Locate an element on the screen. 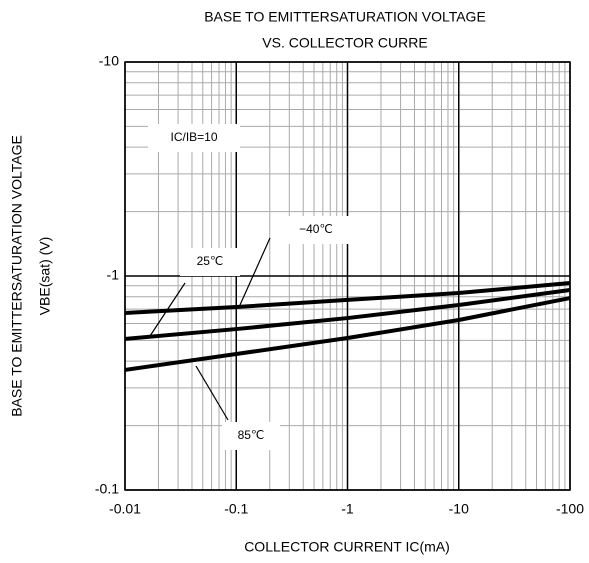  x-tick-label: -10 is located at coordinates (459, 509).